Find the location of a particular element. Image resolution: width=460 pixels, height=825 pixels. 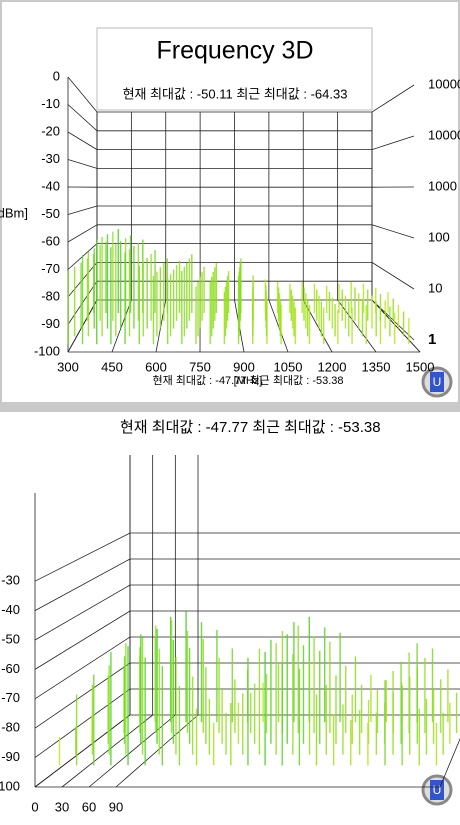

chart-subtitle: 현재 최대값 : -50.11 최근 최대값 : -64.33 is located at coordinates (235, 93).